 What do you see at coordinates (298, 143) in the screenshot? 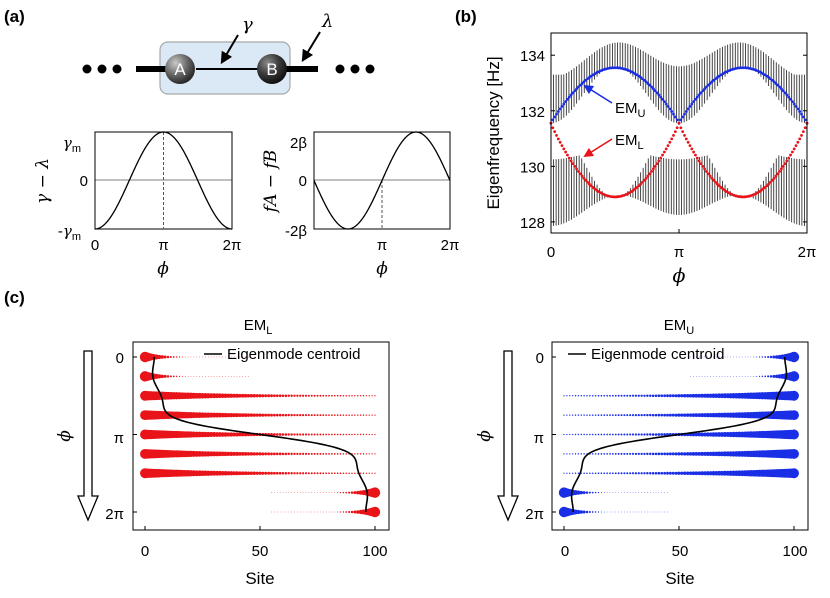
I see `ytick-2beta: 2β` at bounding box center [298, 143].